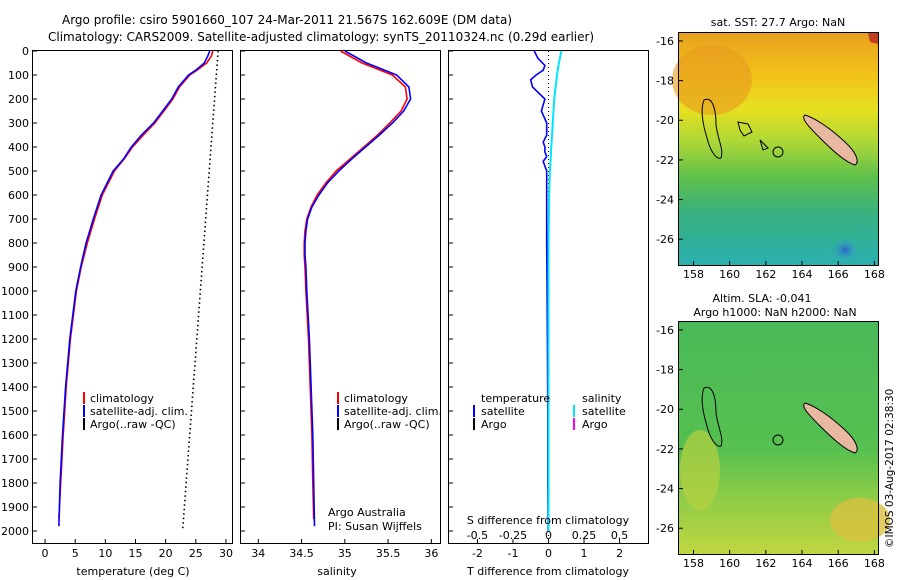 This screenshot has height=580, width=900. What do you see at coordinates (761, 298) in the screenshot?
I see `sla-map-title-line1: Altim. SLA: -0.041` at bounding box center [761, 298].